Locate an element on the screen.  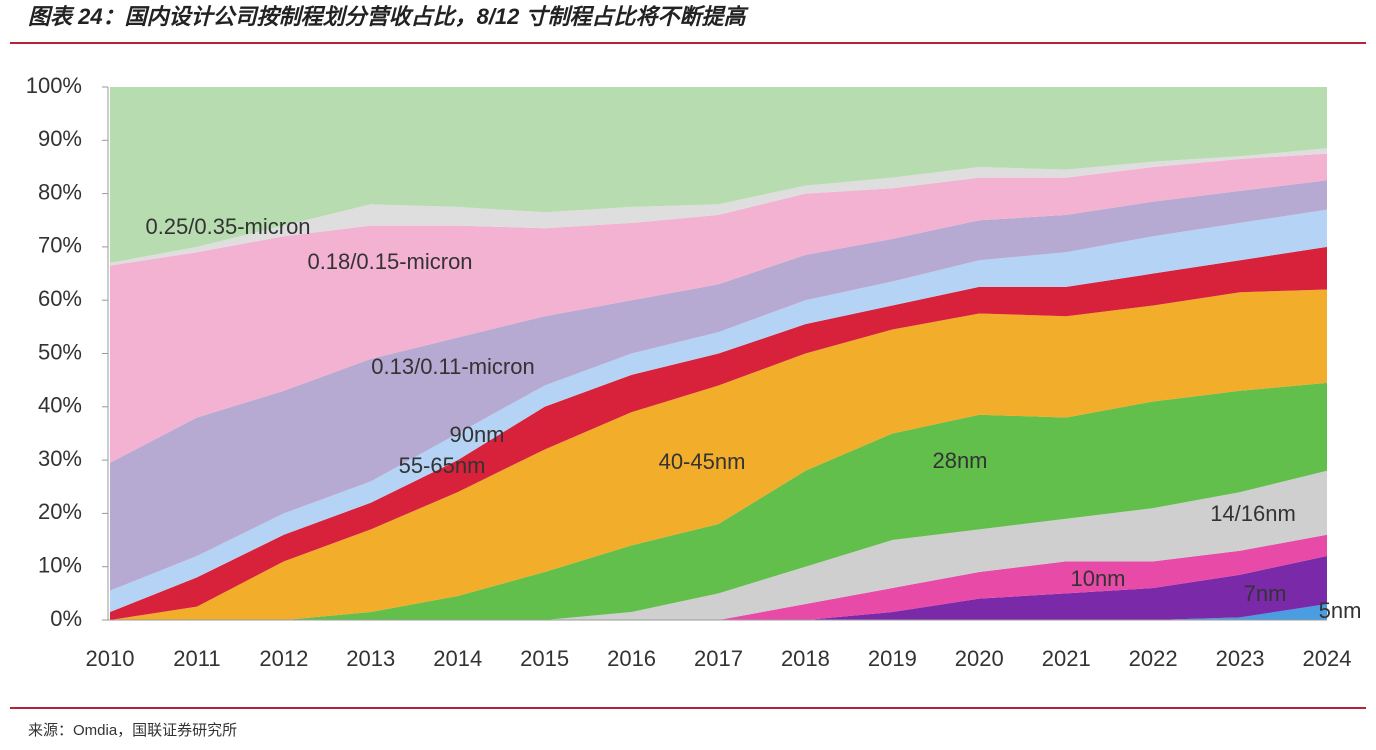
series-label: 7nm is located at coordinates (1265, 593).